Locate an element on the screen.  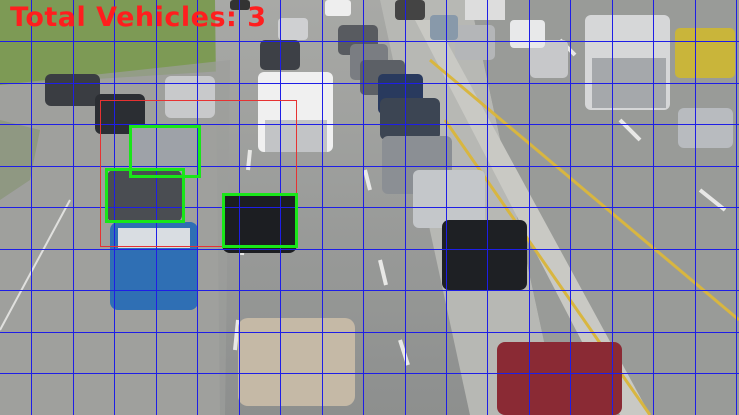
vehicle-counter-label: Total Vehicles: 3 is located at coordinates (138, 17).